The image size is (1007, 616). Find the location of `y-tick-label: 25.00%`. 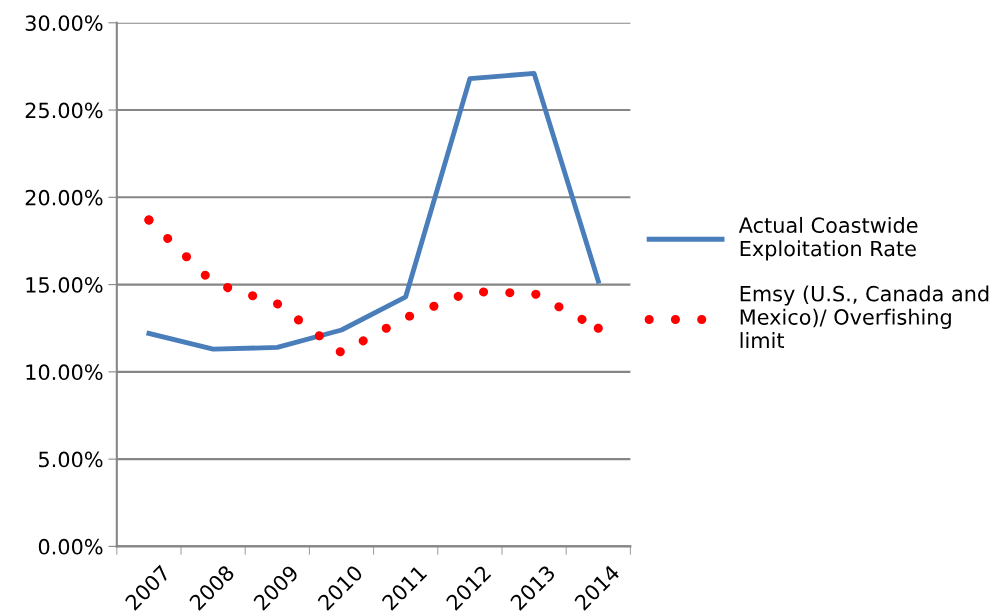

y-tick-label: 25.00% is located at coordinates (64, 110).